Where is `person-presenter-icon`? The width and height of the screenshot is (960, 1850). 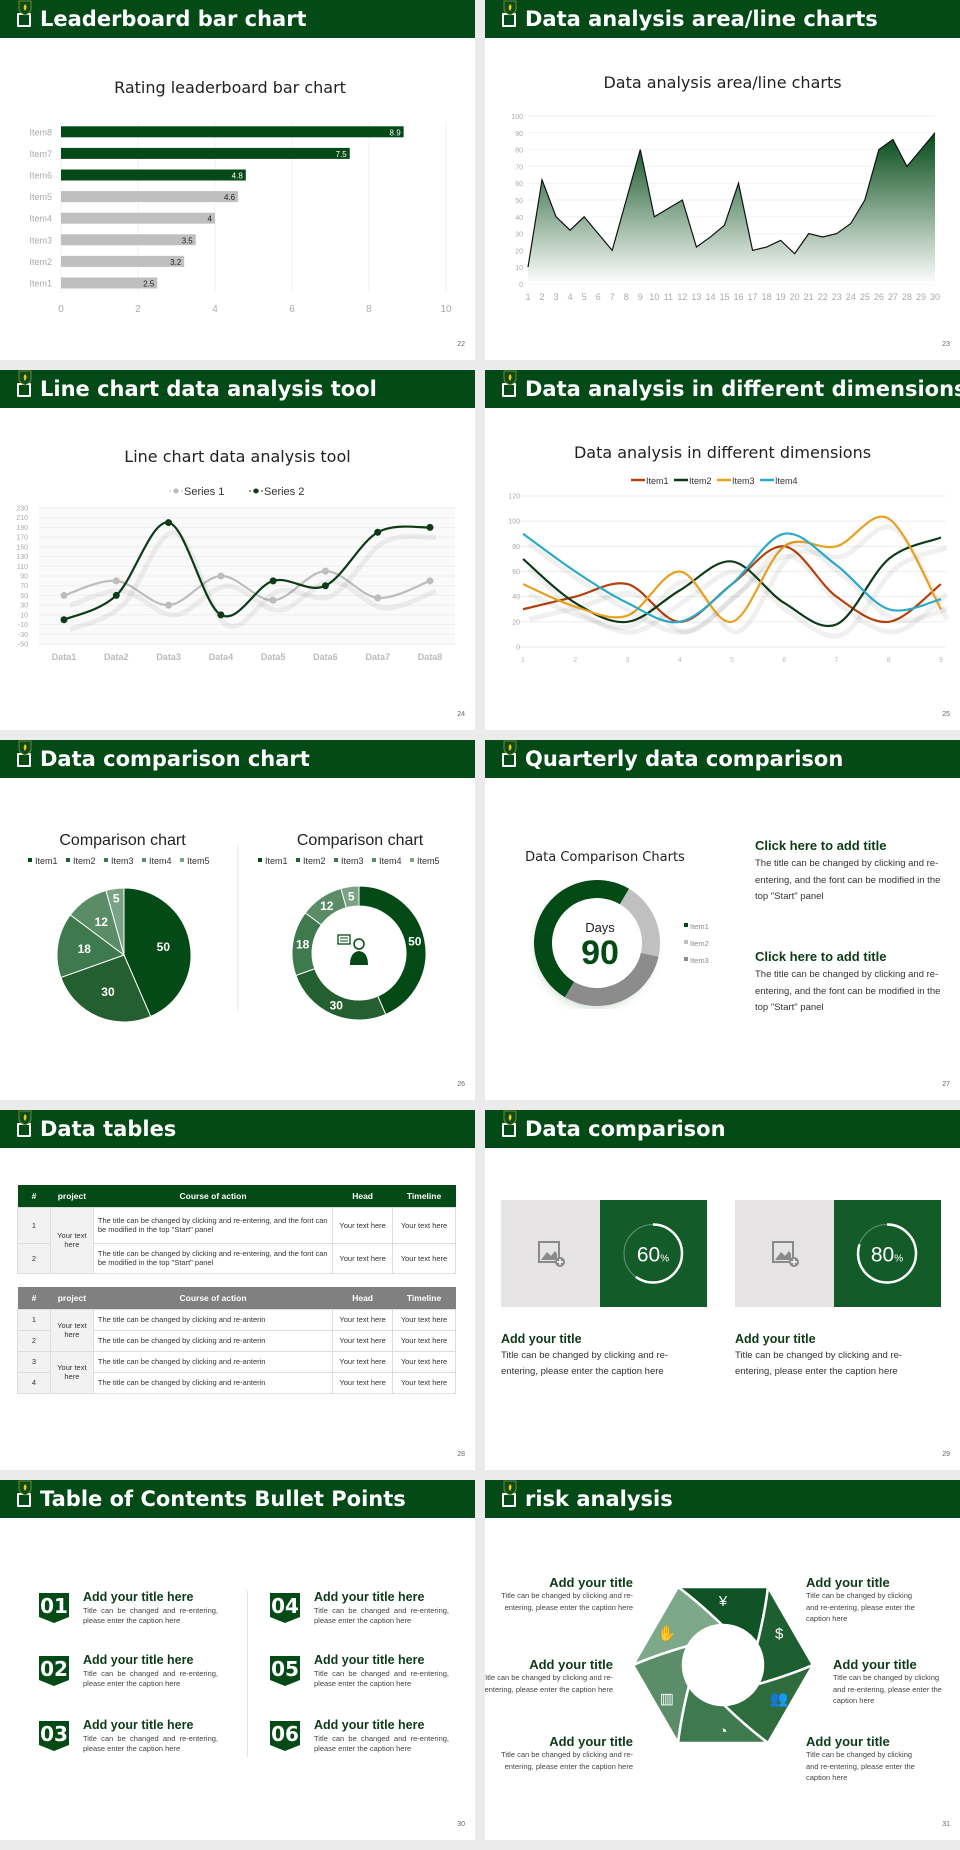 person-presenter-icon is located at coordinates (352, 949).